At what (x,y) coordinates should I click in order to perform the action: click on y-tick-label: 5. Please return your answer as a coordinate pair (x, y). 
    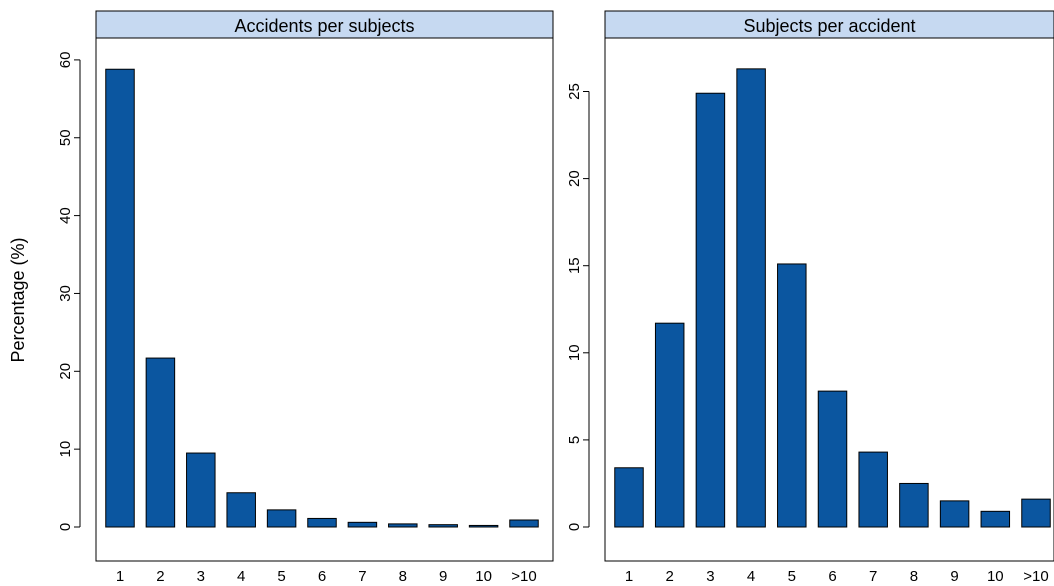
    Looking at the image, I should click on (574, 440).